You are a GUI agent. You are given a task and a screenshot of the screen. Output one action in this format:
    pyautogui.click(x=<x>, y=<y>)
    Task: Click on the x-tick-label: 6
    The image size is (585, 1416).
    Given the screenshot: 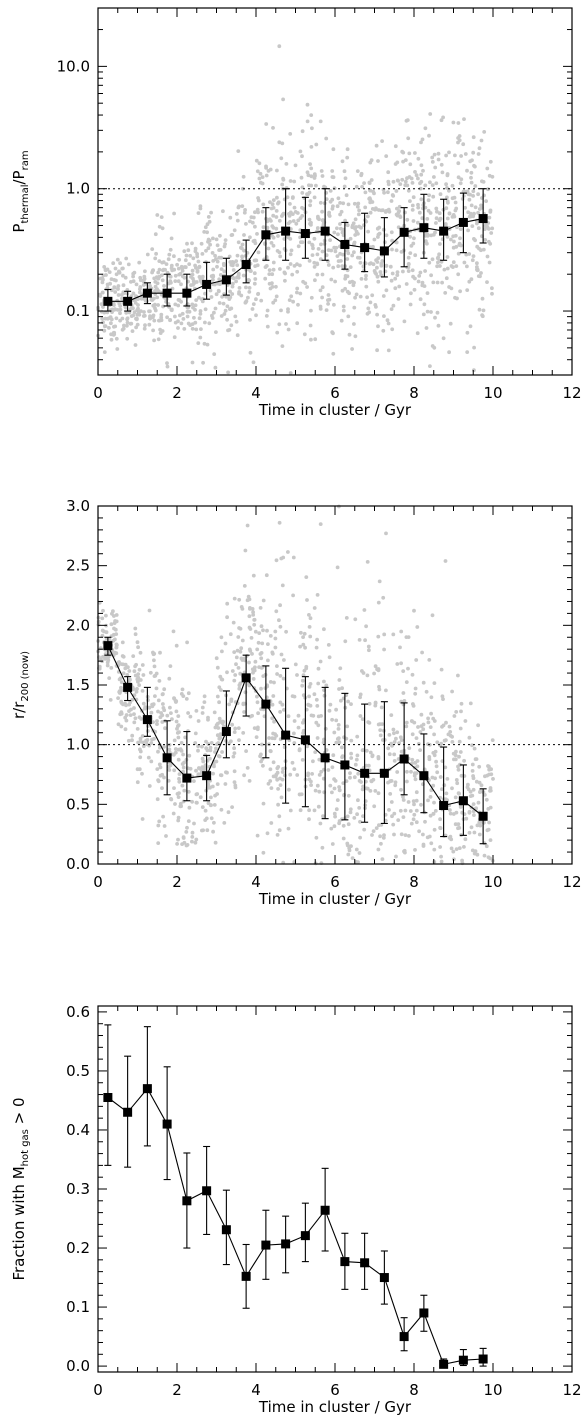 What is the action you would take?
    pyautogui.click(x=335, y=1390)
    